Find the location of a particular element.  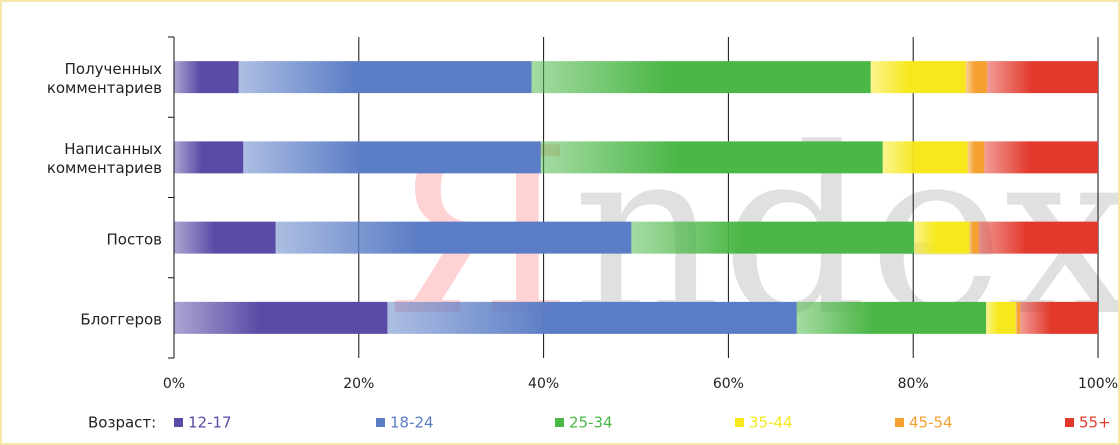

legend-label: 45-54 is located at coordinates (931, 423).